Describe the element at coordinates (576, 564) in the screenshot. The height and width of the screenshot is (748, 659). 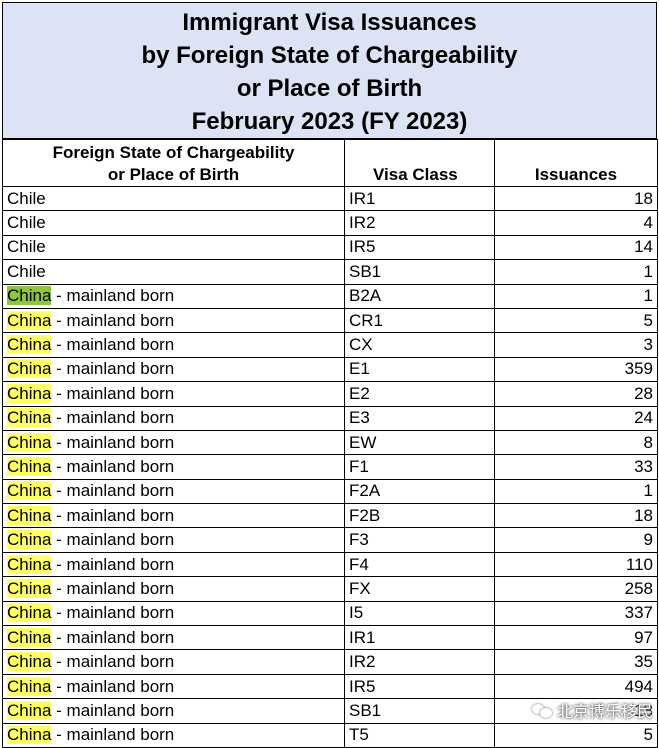
I see `cell-issuances: 110` at that location.